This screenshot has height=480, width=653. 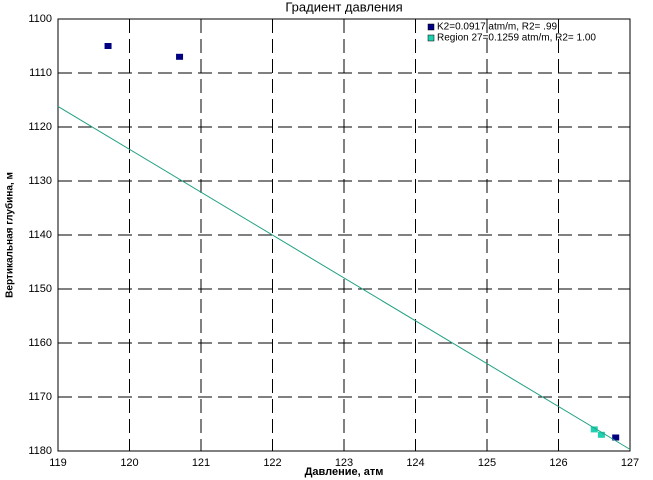 I want to click on x-tick-label: 126, so click(x=558, y=463).